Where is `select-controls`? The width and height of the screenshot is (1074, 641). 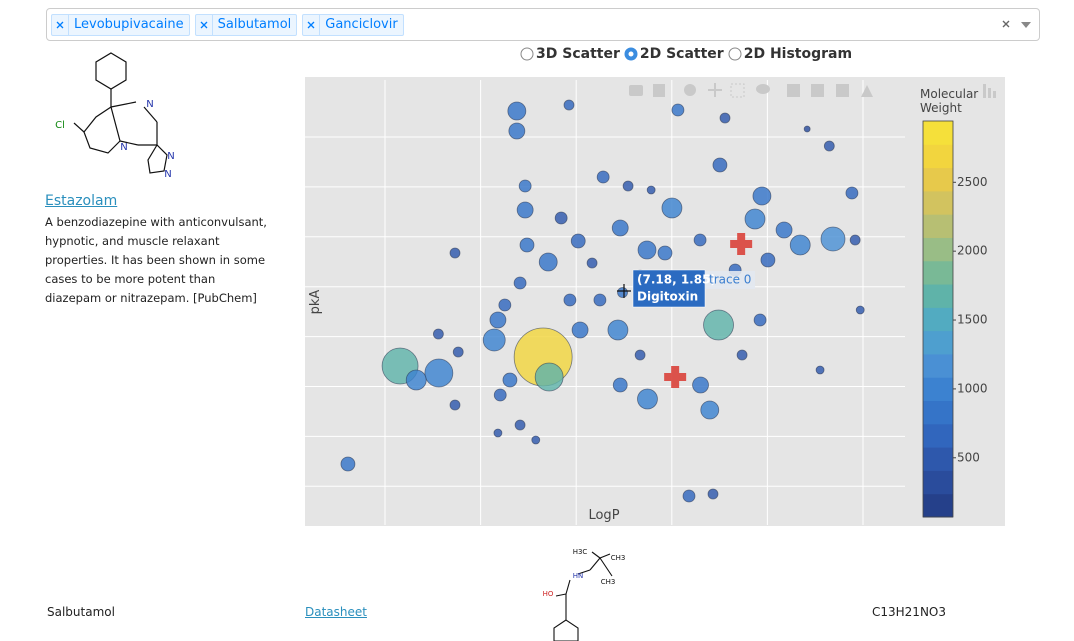
select-controls is located at coordinates (1018, 25).